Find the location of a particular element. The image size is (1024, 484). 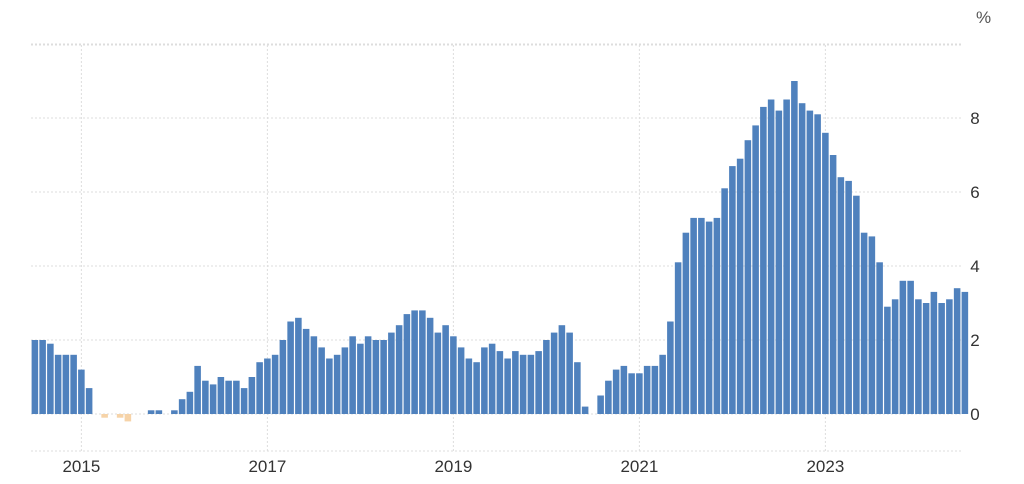

y-tick-labels: 0 2 4 6 8 is located at coordinates (974, 266).